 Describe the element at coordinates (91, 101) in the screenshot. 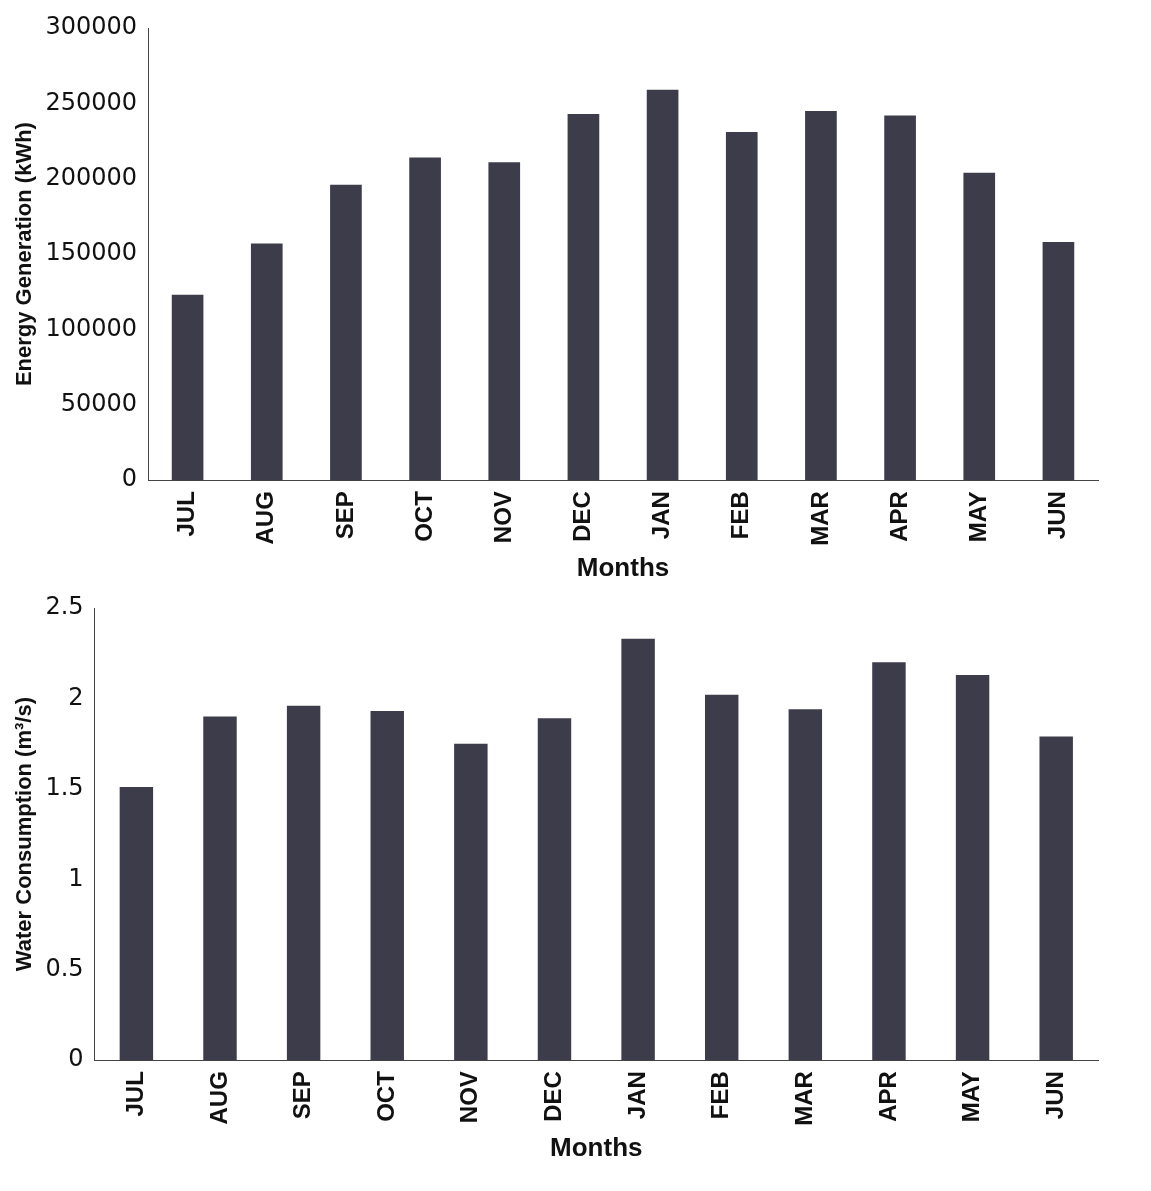

I see `y-tick-label: 250000` at that location.